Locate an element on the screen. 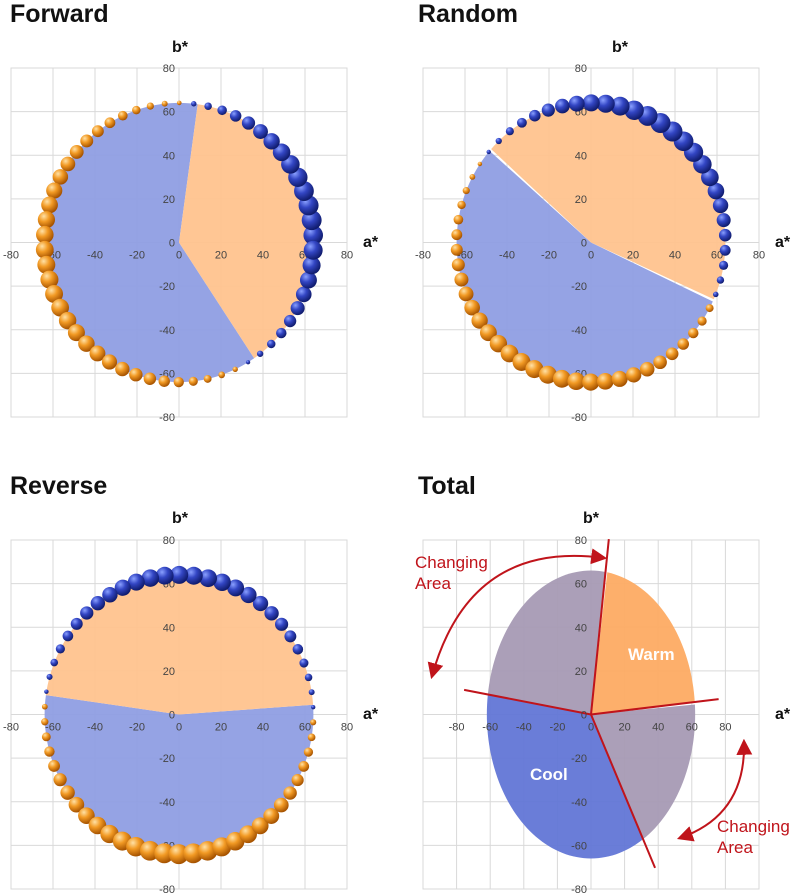 The height and width of the screenshot is (895, 800). random-title: Random is located at coordinates (468, 14).